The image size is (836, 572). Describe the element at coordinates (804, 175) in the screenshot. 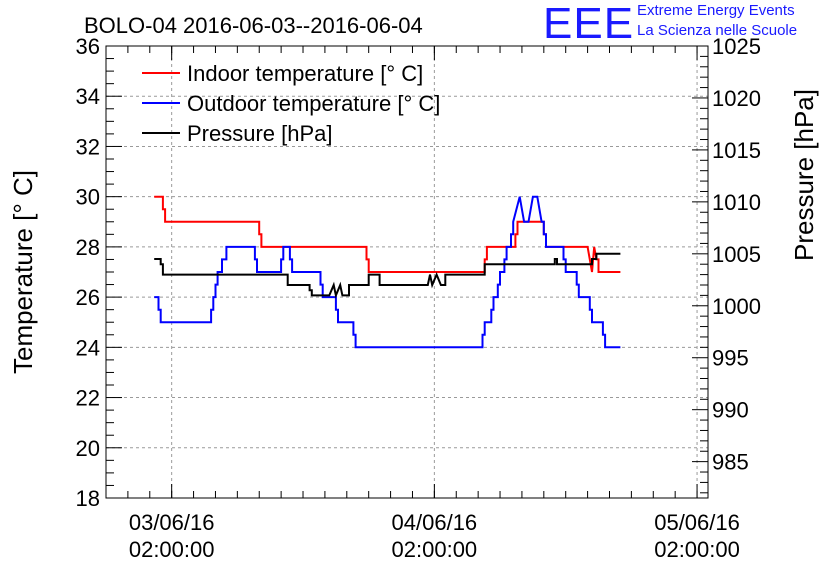

I see `y-axis-right-label: Pressure [hPa]` at that location.